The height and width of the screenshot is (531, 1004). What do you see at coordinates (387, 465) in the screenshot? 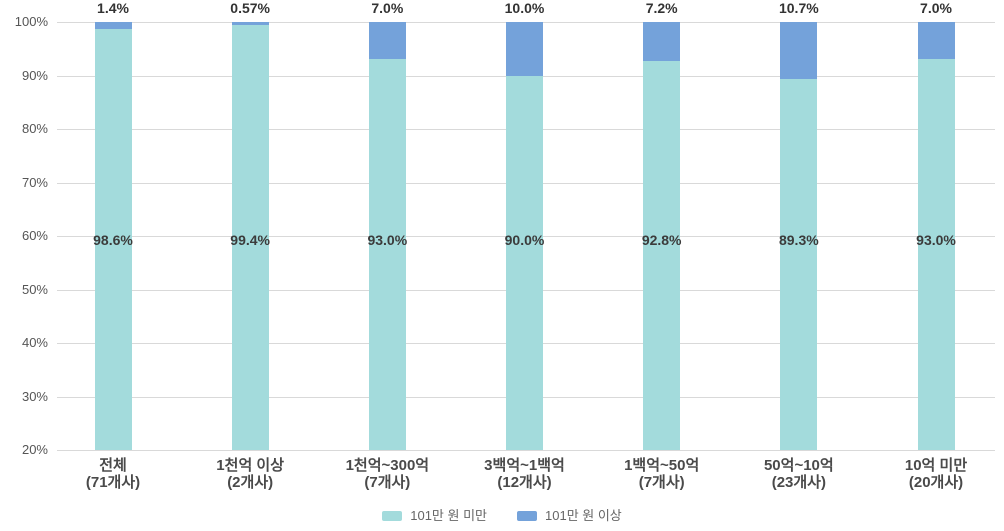
I see `category-name: 1천억~300억` at bounding box center [387, 465].